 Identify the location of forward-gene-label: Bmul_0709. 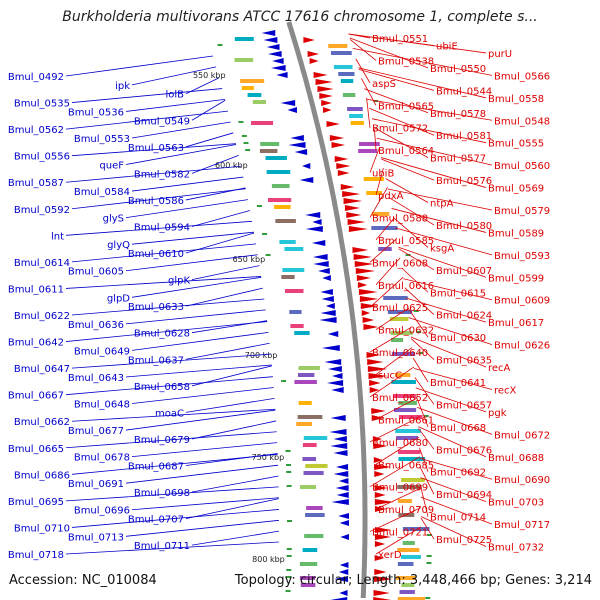
(406, 510).